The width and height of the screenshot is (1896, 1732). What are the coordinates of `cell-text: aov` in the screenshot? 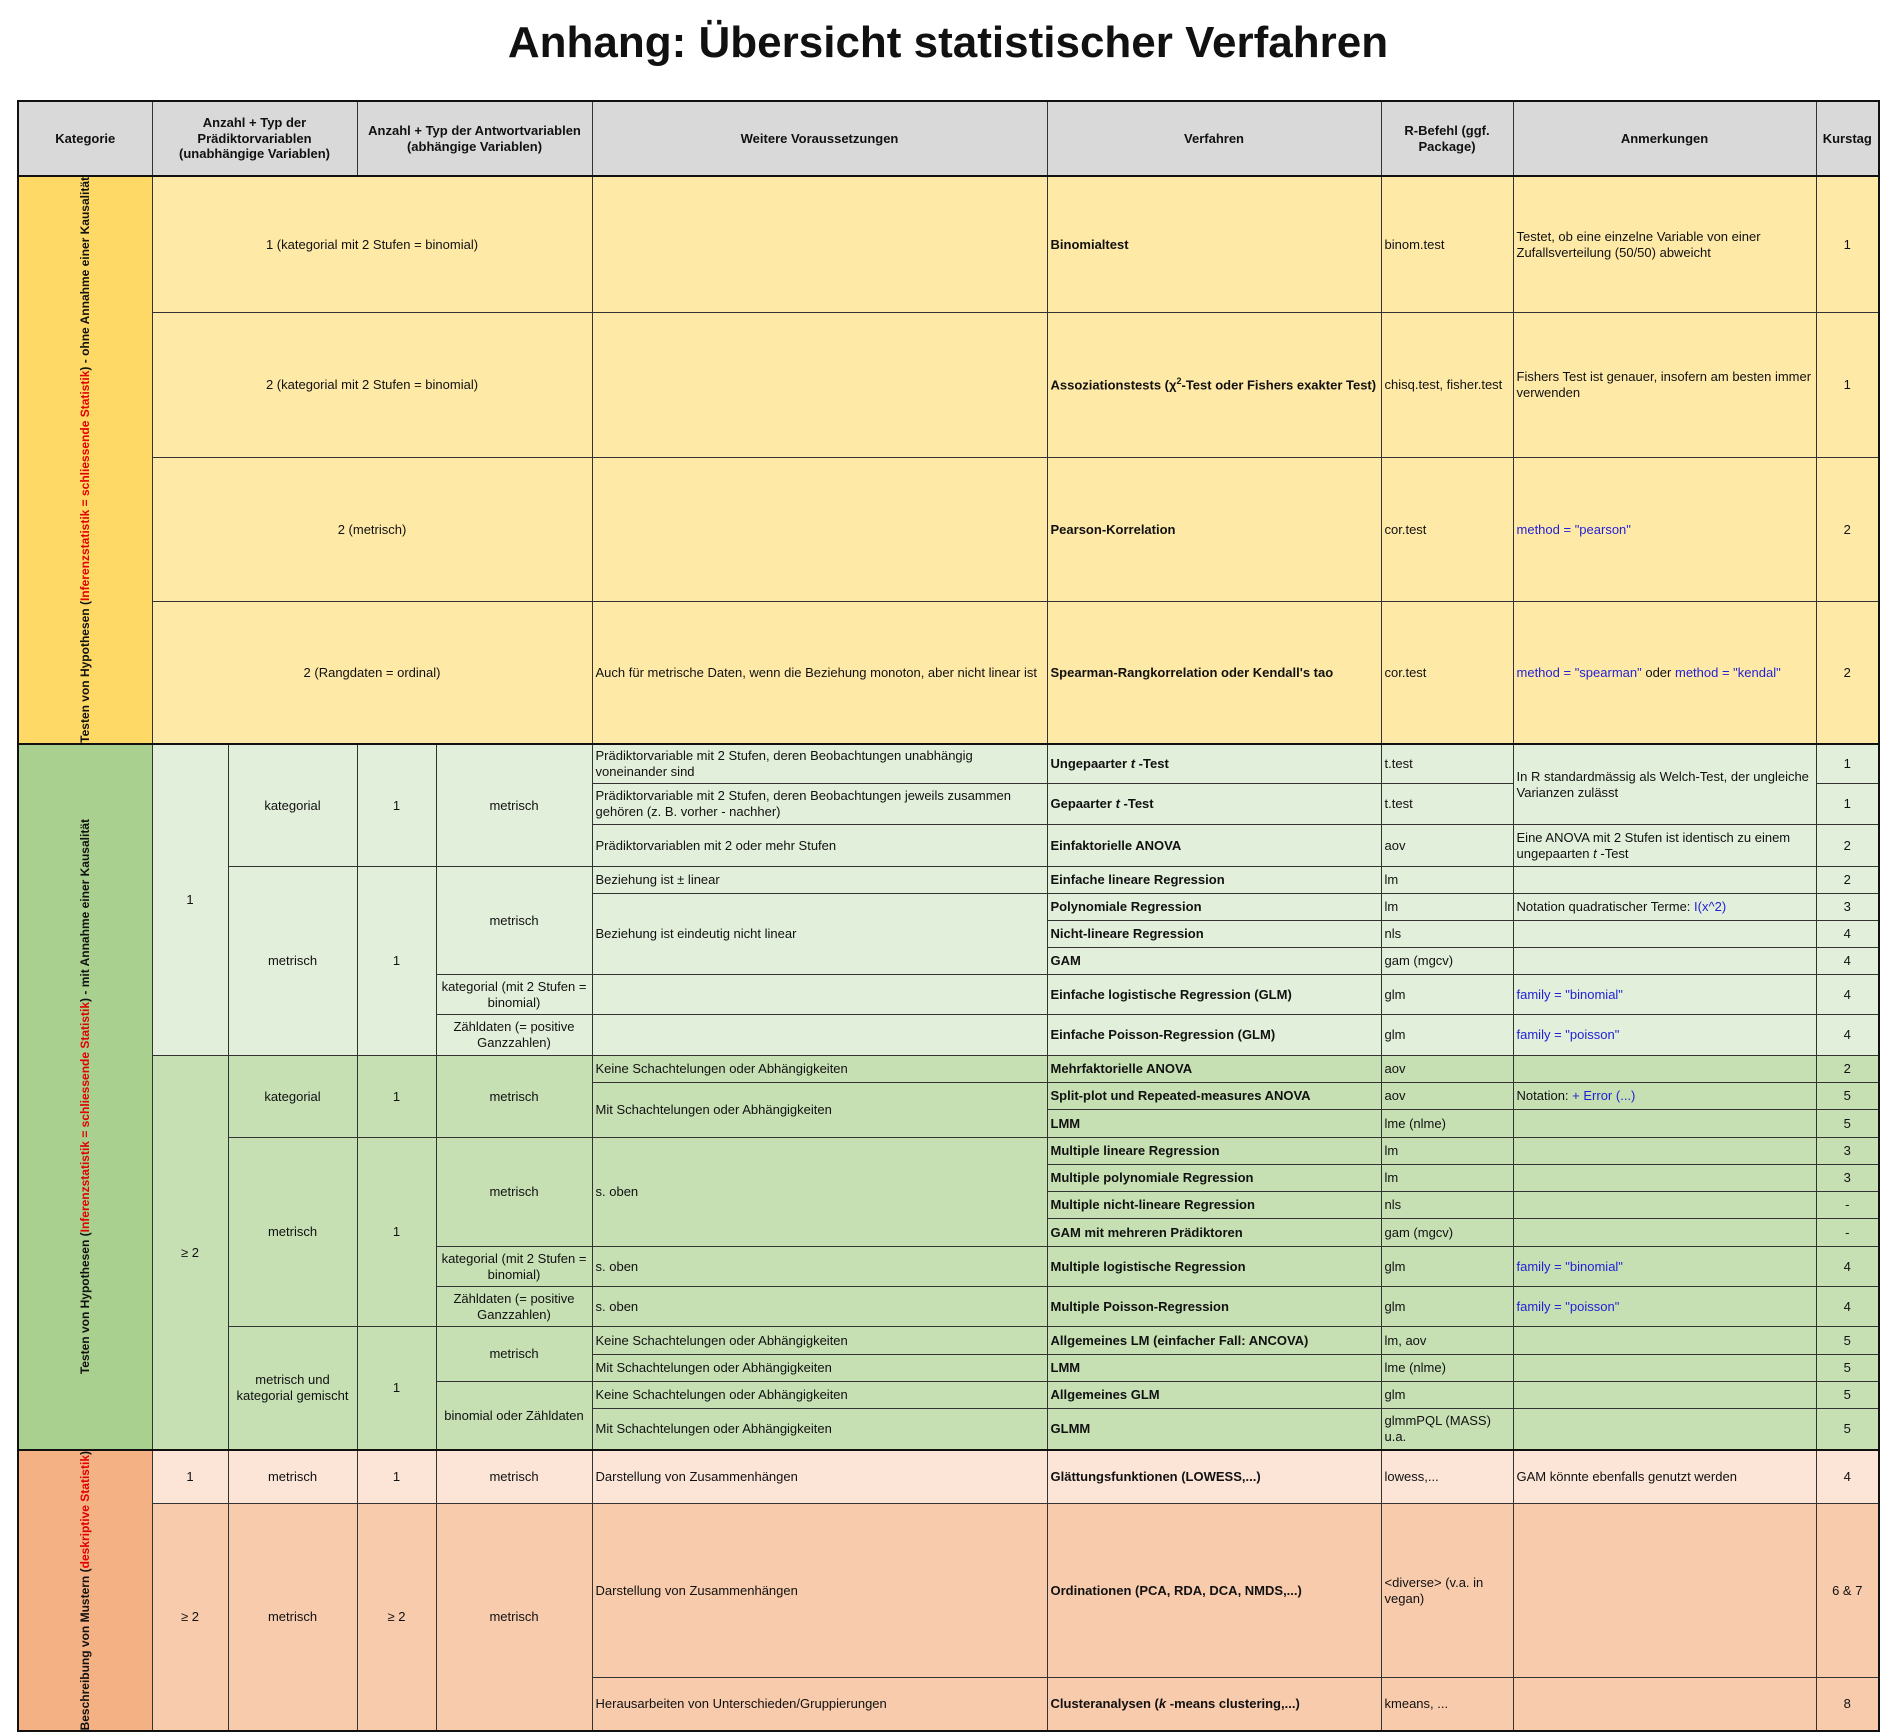 It's located at (1395, 845).